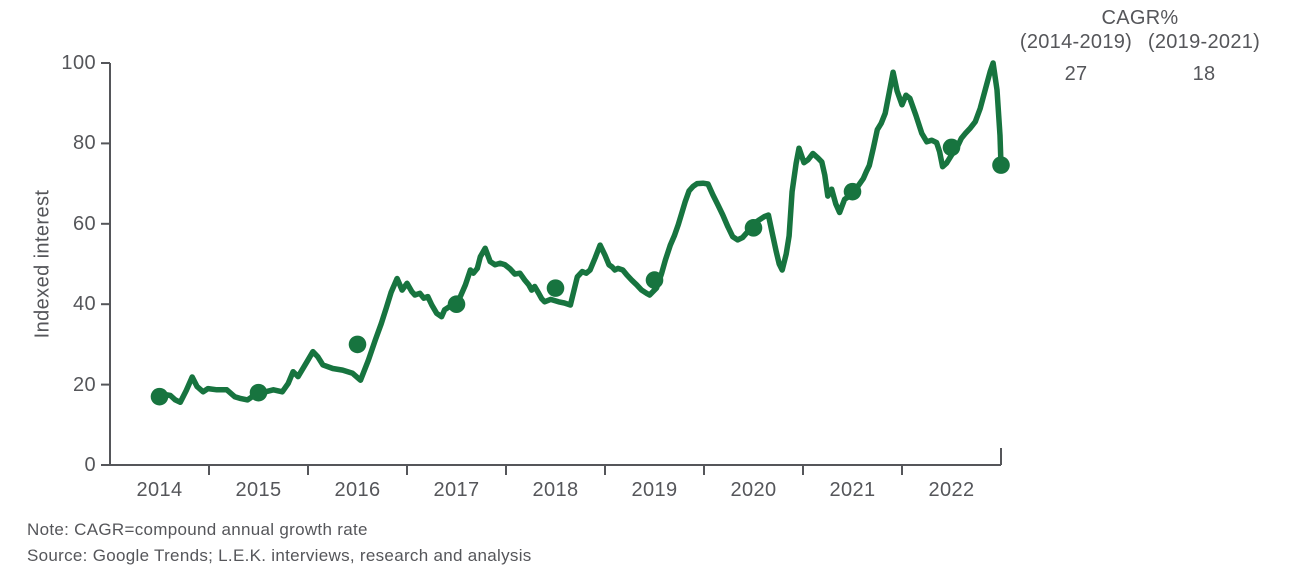 The height and width of the screenshot is (587, 1300). I want to click on marker-2020, so click(753, 228).